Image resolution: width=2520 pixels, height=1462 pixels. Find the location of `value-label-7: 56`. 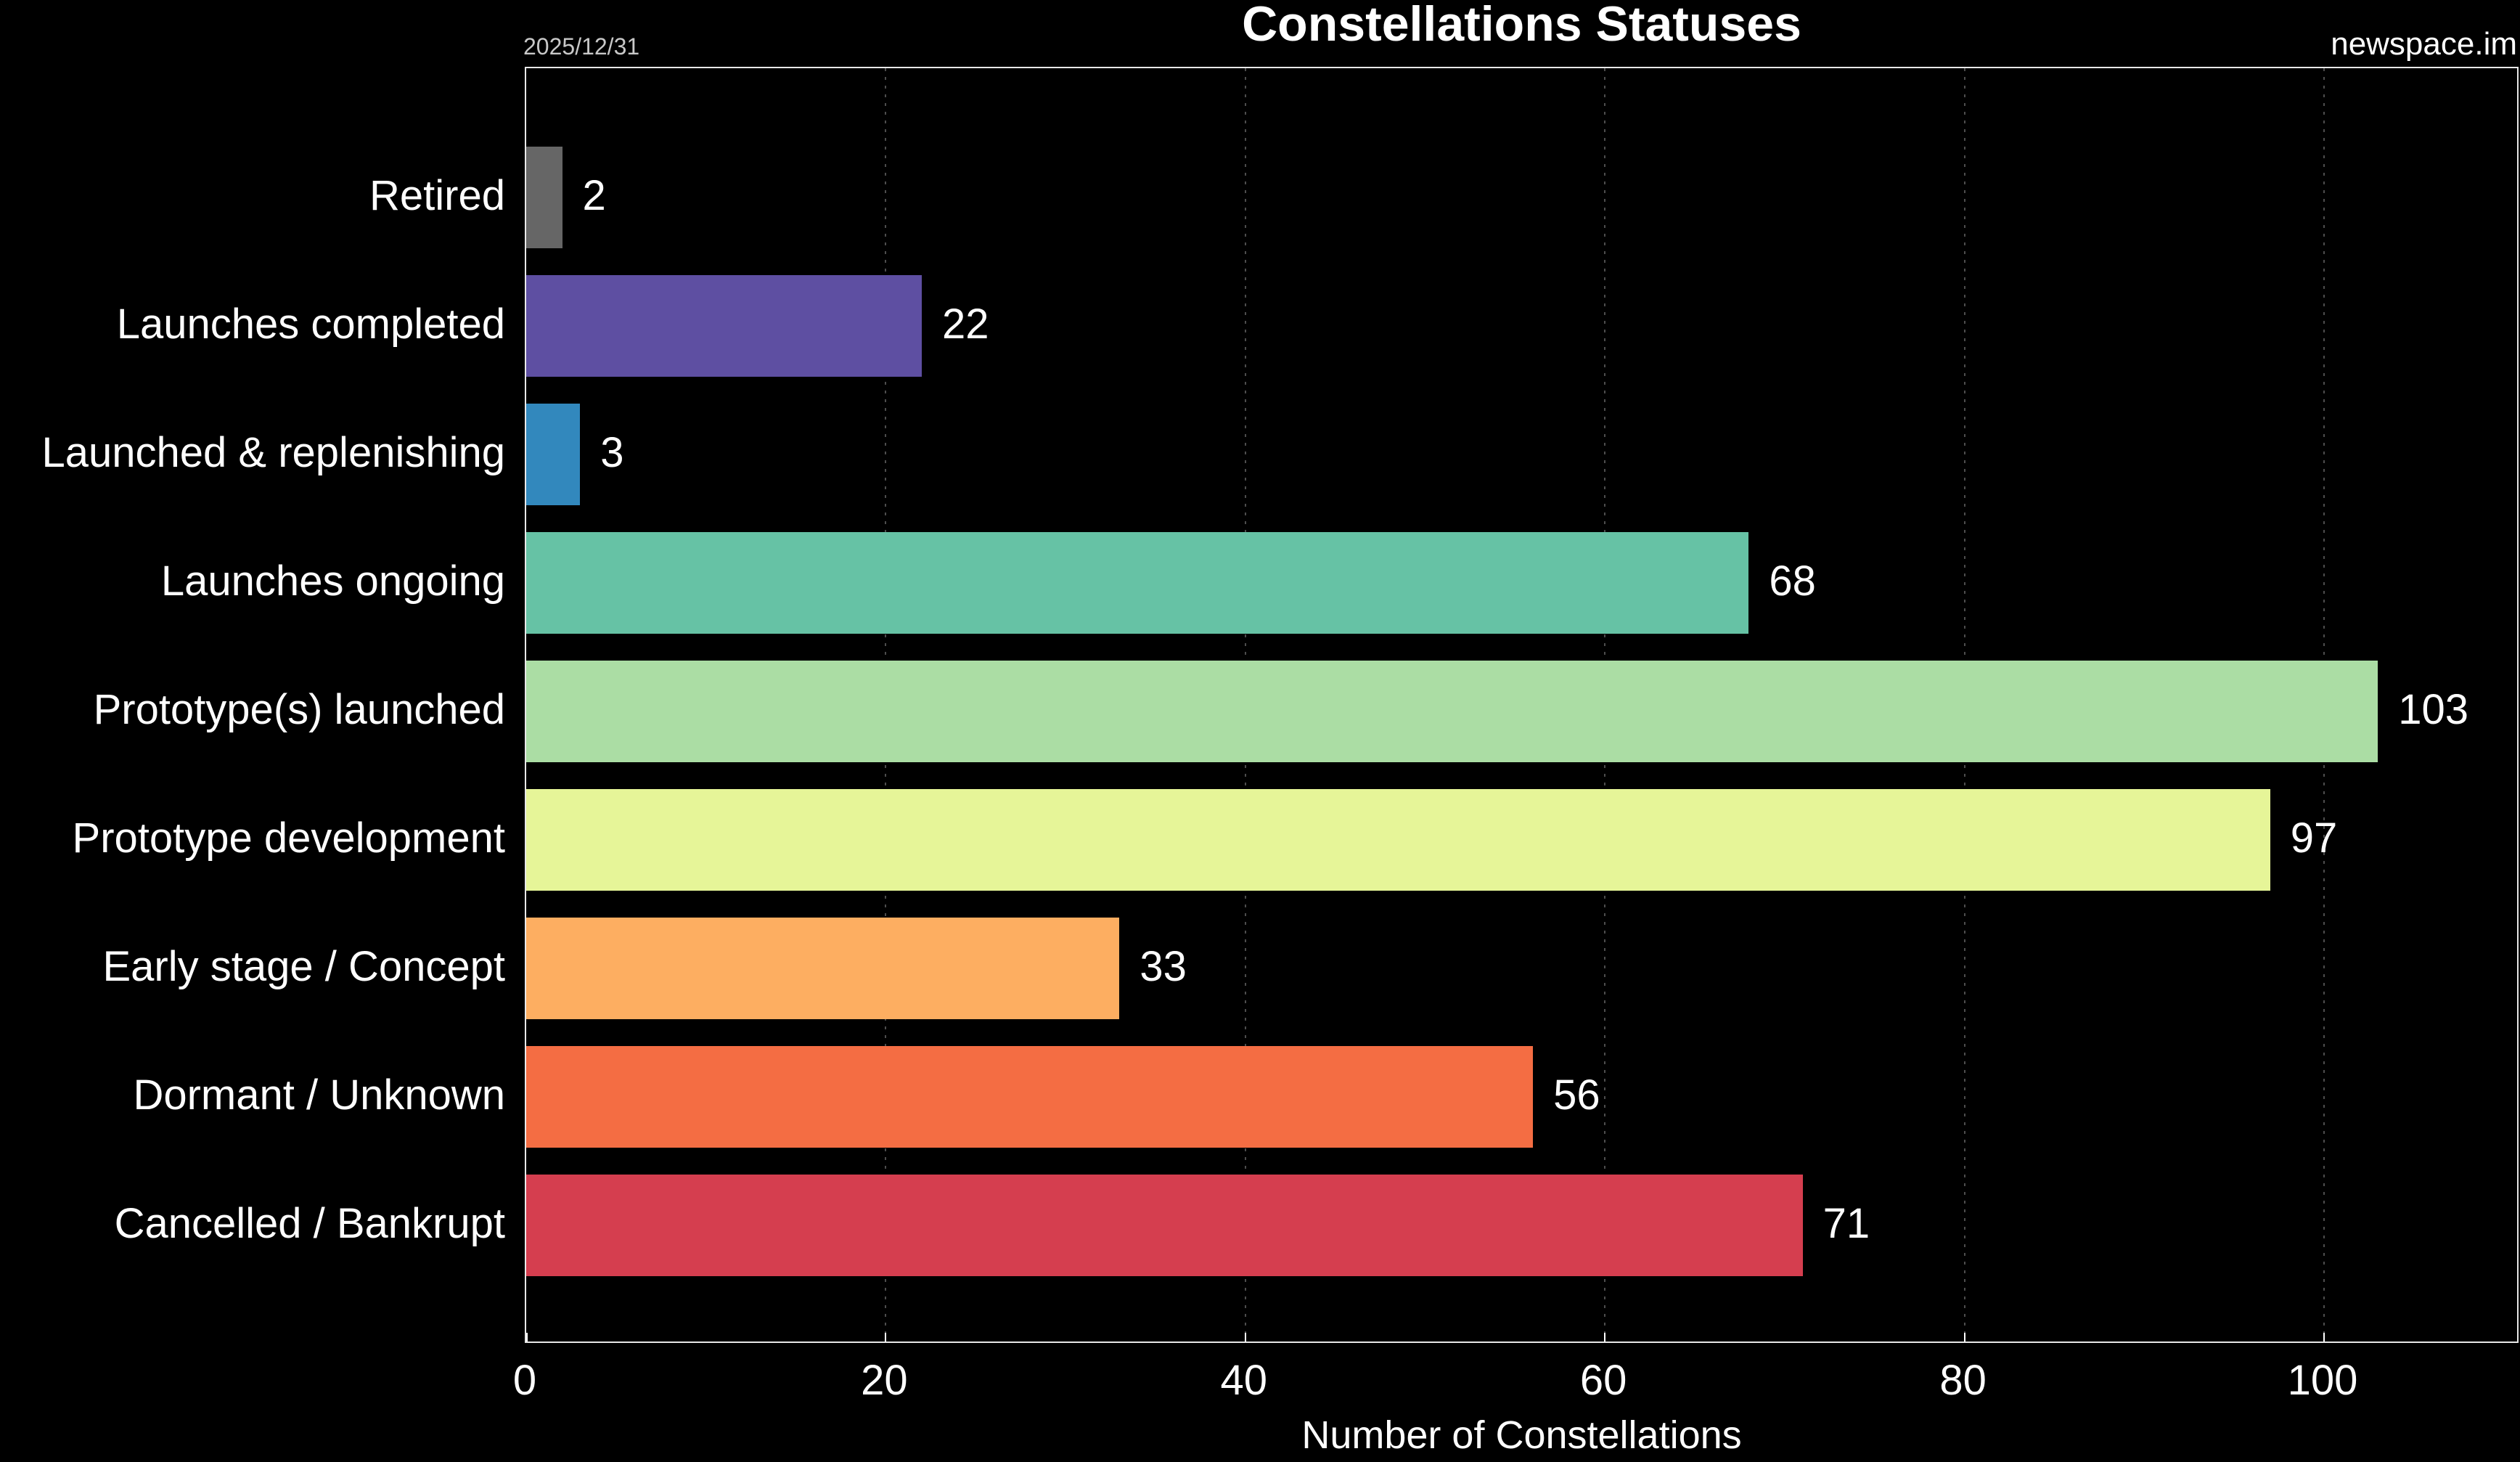

value-label-7: 56 is located at coordinates (1576, 1095).